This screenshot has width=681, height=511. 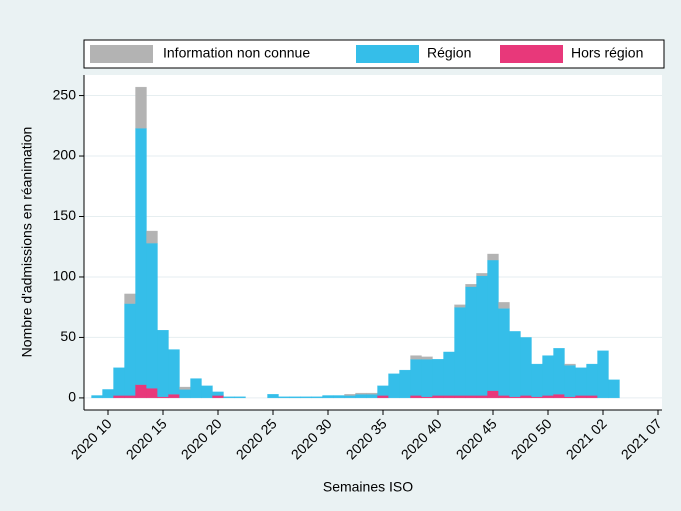 What do you see at coordinates (27, 242) in the screenshot?
I see `y-axis-title: Nombre d'admissions en réanimation` at bounding box center [27, 242].